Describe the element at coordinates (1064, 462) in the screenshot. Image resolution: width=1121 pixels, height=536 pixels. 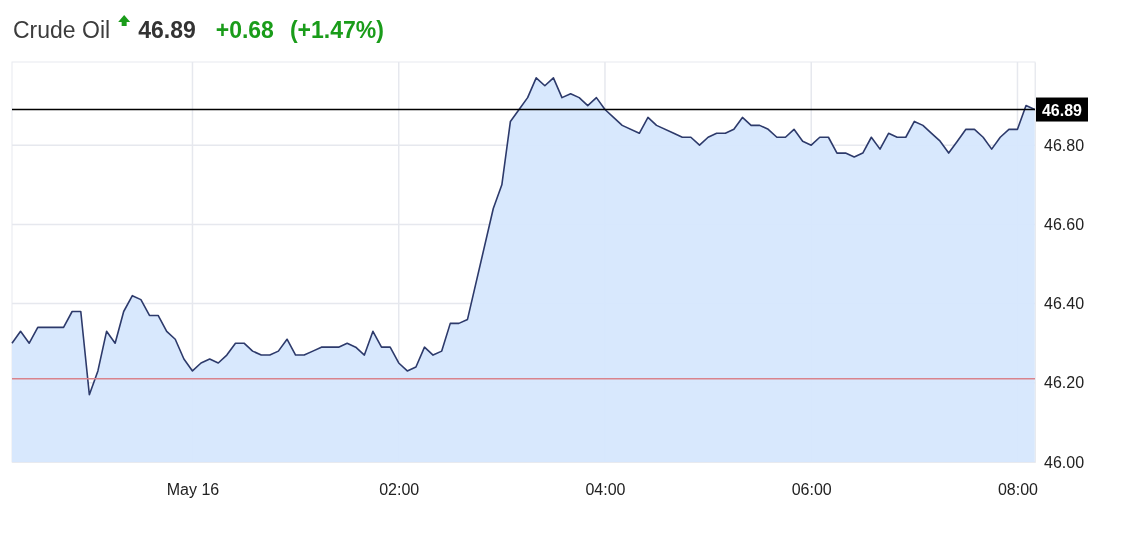
I see `y-tick-label: 46.00` at that location.